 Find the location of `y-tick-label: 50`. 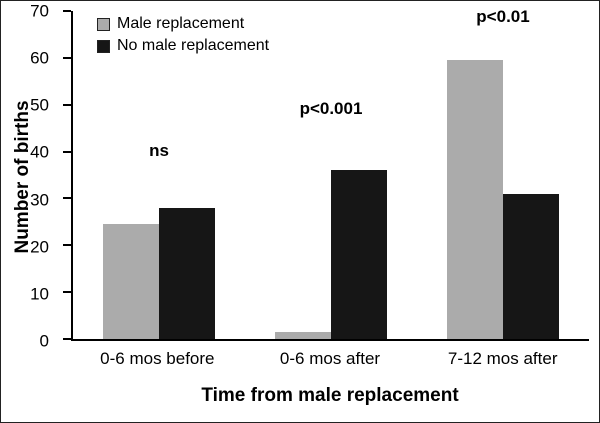

y-tick-label: 50 is located at coordinates (39, 105).